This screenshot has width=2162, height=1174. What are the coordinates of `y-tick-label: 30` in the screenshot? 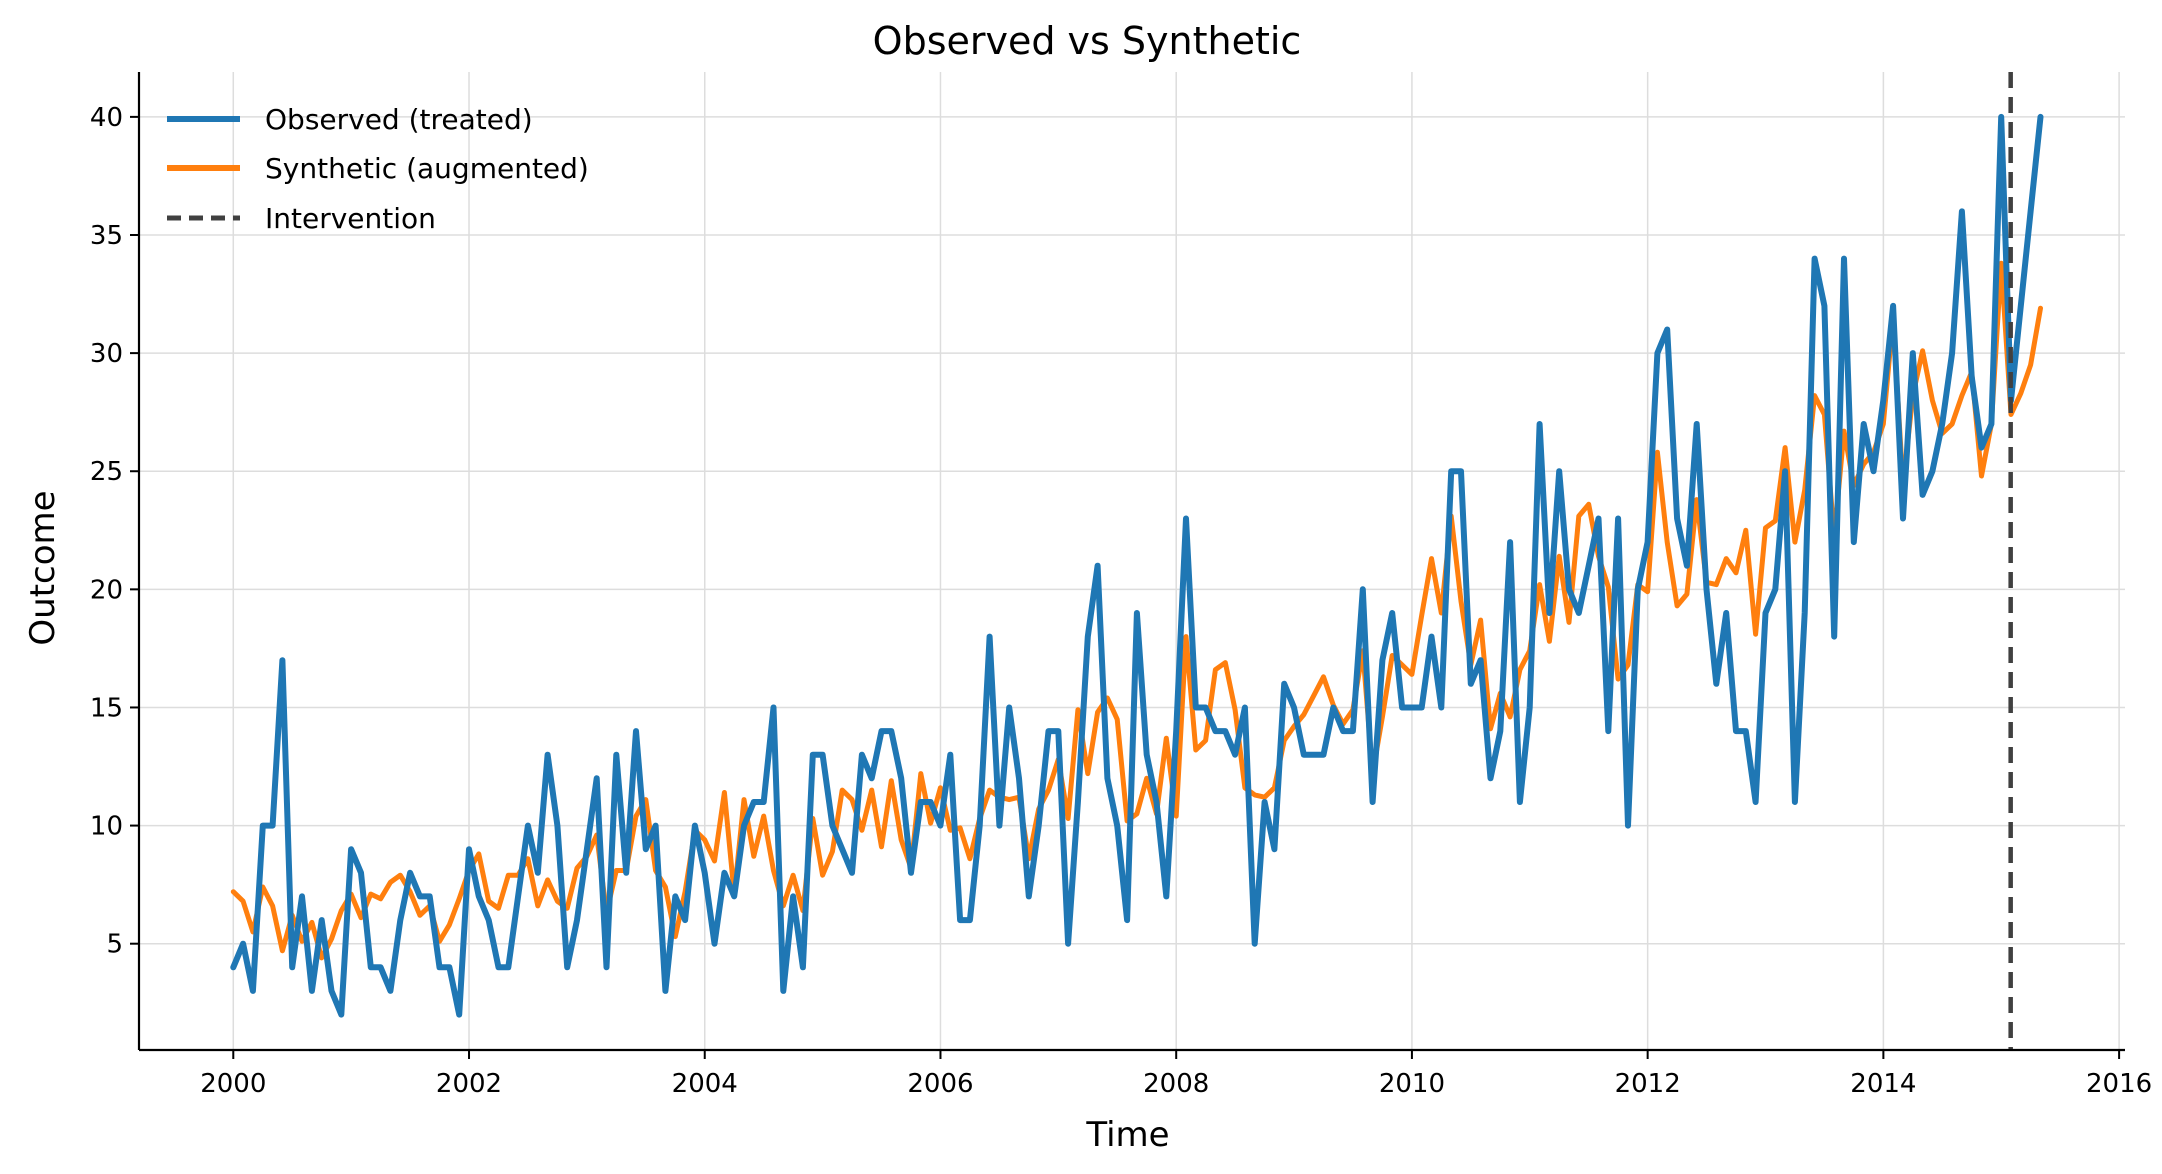 It's located at (106, 354).